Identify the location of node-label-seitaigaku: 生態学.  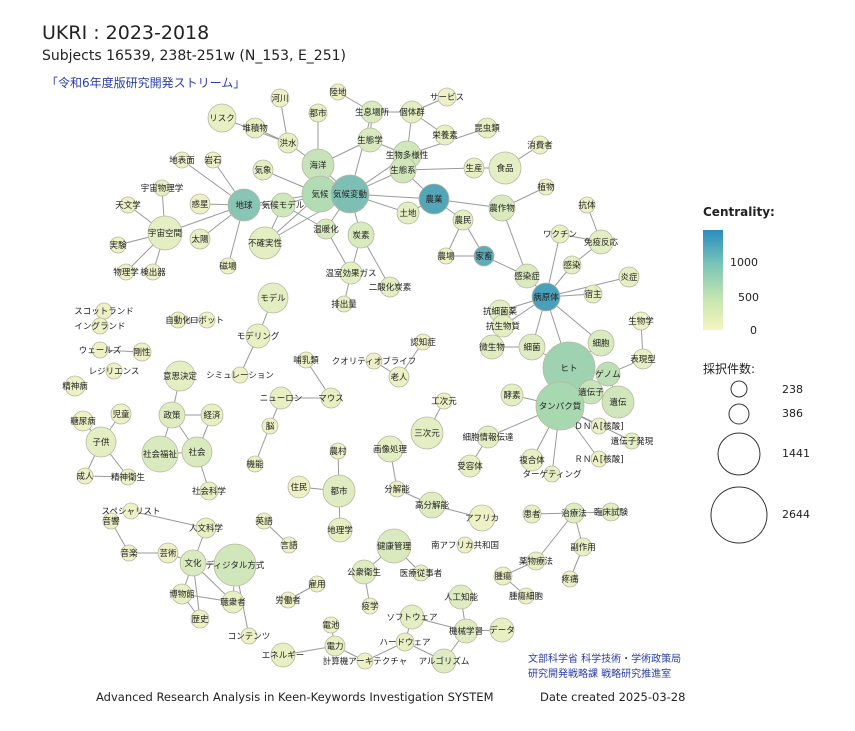
(370, 140).